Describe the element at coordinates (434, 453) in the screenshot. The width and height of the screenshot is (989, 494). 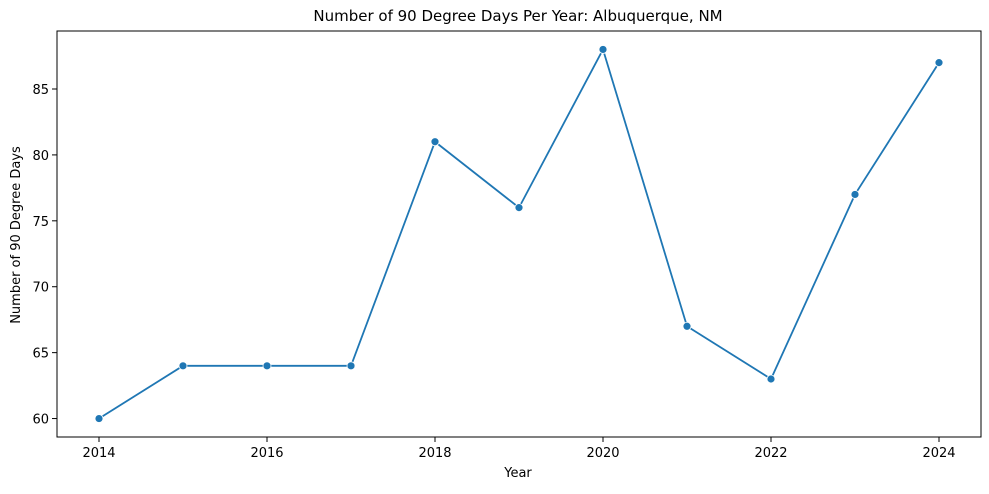
I see `x-tick-label: 2018` at that location.